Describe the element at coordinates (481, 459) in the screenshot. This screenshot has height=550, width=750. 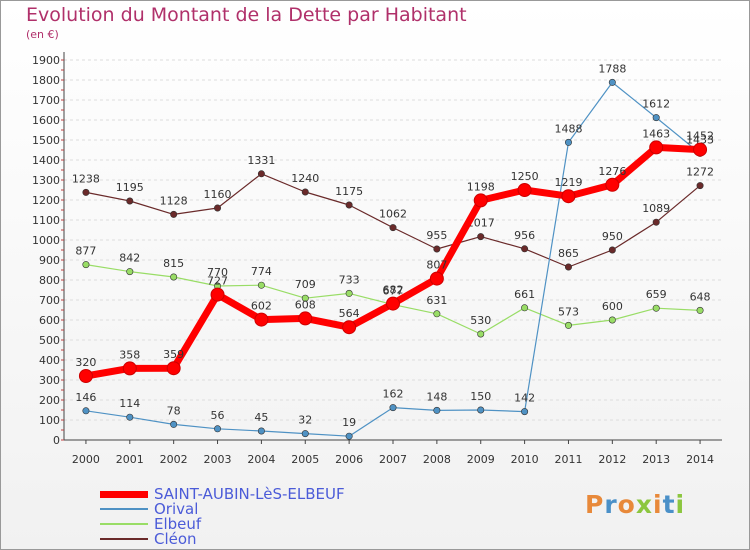
I see `x-tick-label: 2009` at that location.